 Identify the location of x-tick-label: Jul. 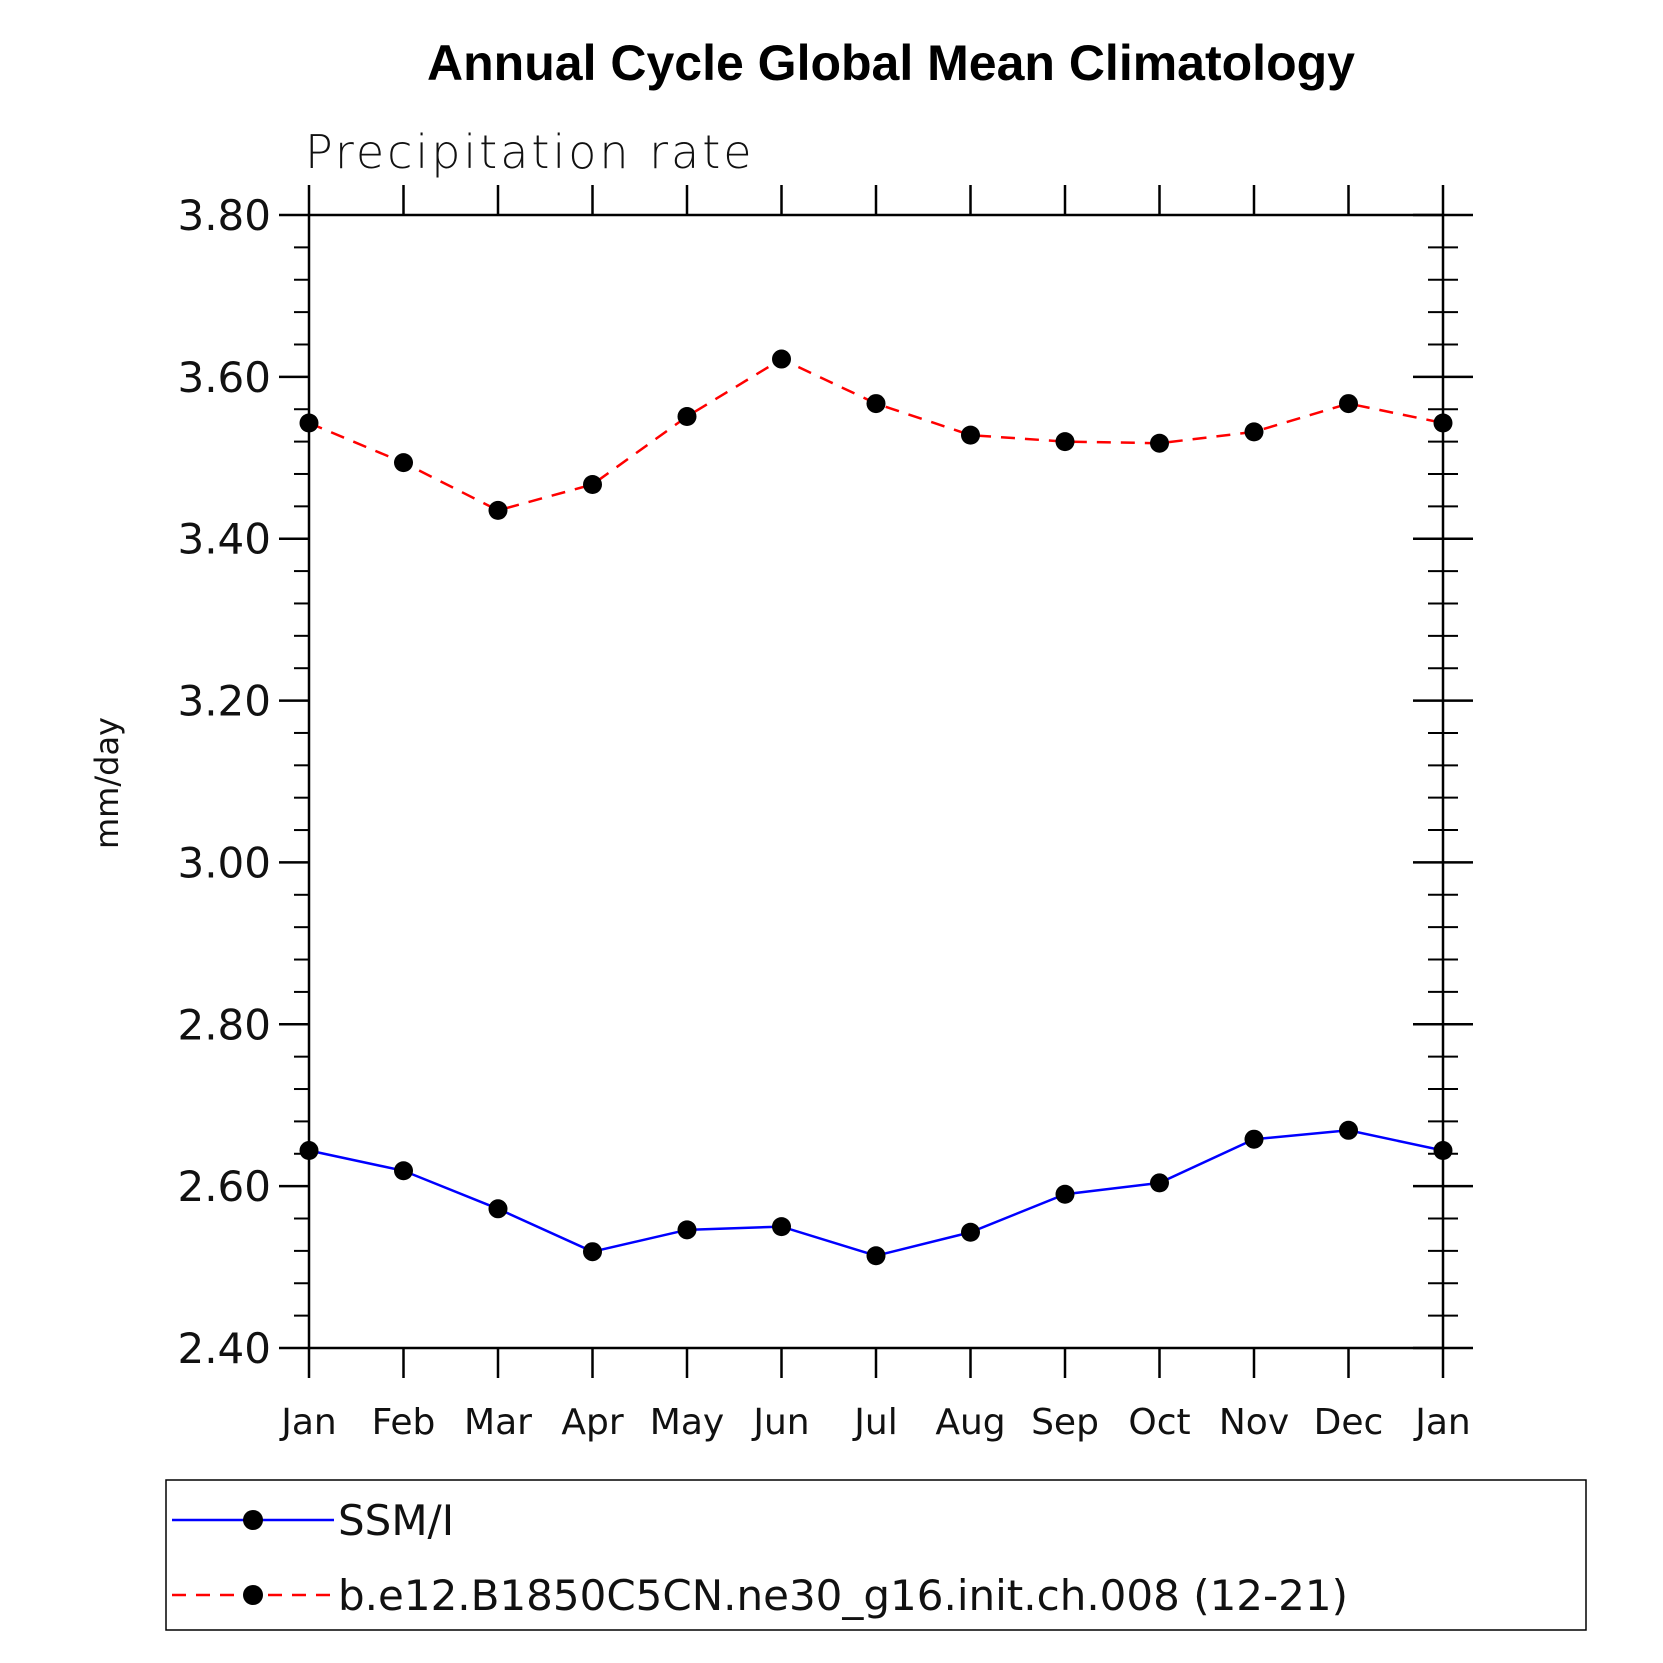
(874, 1422).